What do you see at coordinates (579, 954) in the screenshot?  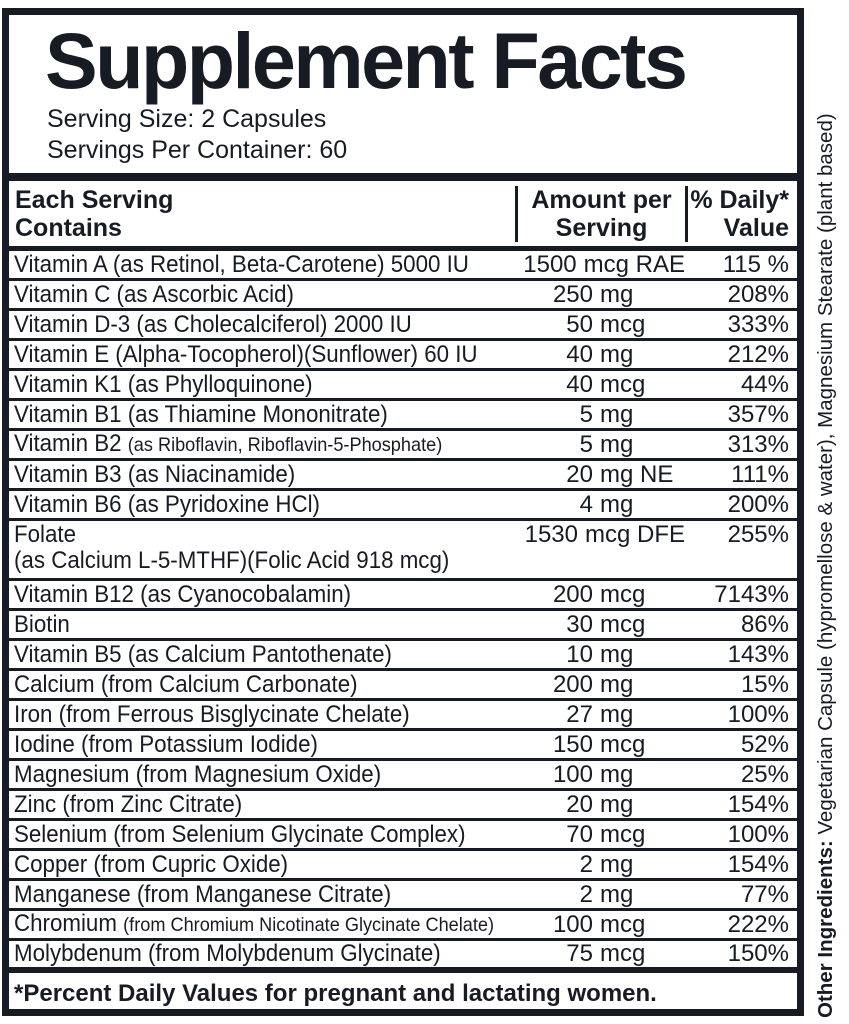 I see `amount-value: 75` at bounding box center [579, 954].